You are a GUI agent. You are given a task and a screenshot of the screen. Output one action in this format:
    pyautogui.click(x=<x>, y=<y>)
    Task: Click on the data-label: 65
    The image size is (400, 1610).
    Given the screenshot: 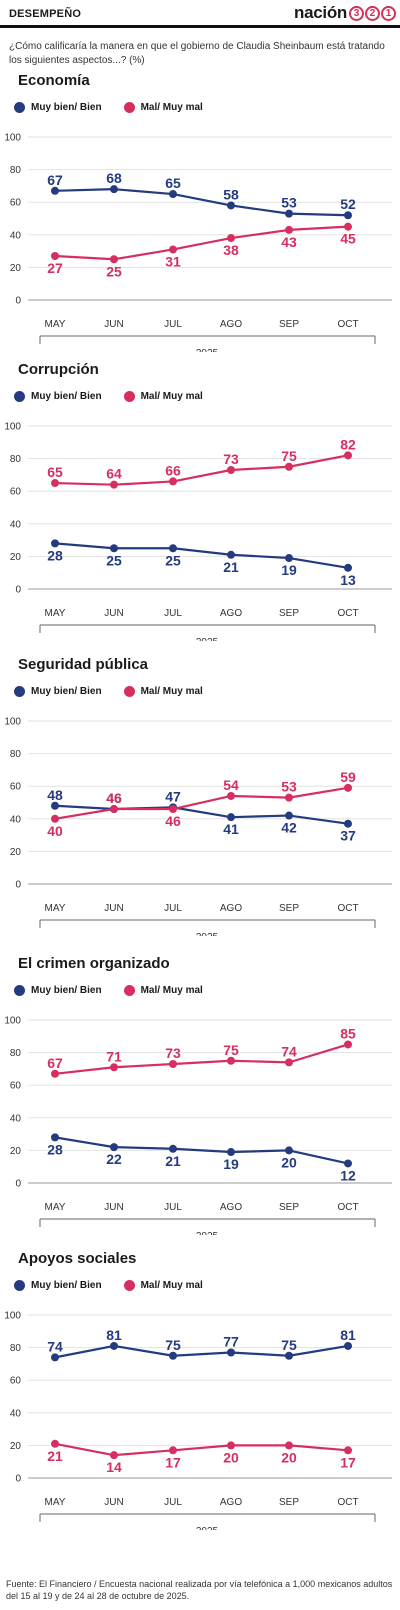 What is the action you would take?
    pyautogui.click(x=55, y=472)
    